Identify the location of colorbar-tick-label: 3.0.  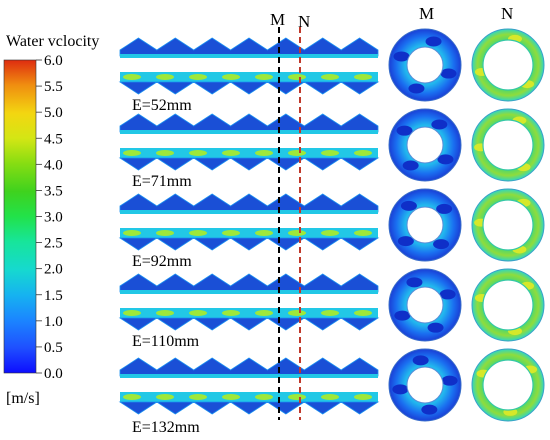
(53, 218).